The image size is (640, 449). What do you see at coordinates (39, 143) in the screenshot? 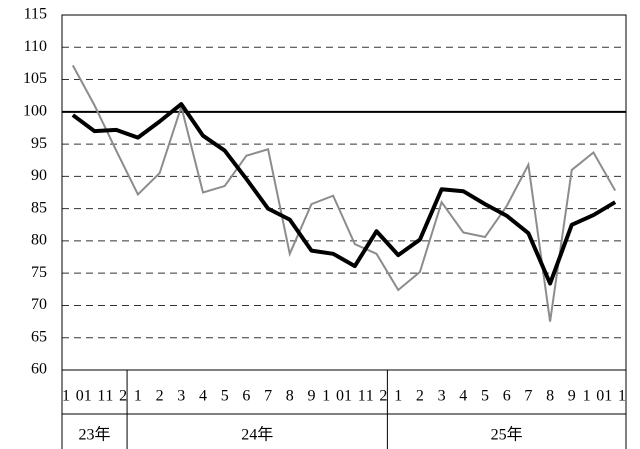
I see `y-tick-label: 95` at bounding box center [39, 143].